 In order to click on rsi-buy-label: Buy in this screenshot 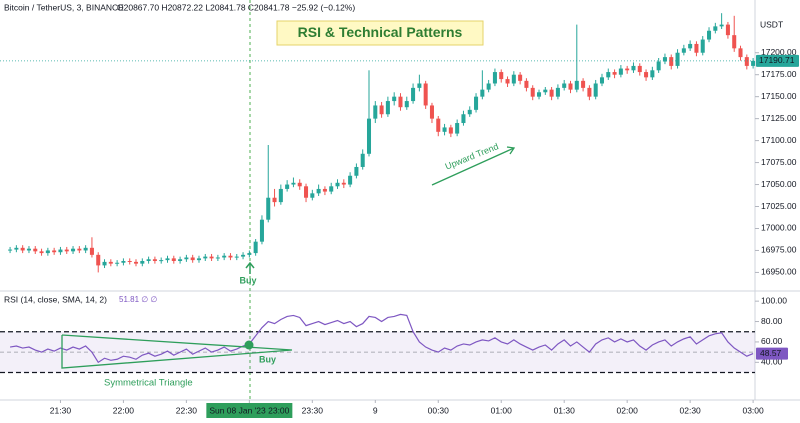, I will do `click(267, 359)`.